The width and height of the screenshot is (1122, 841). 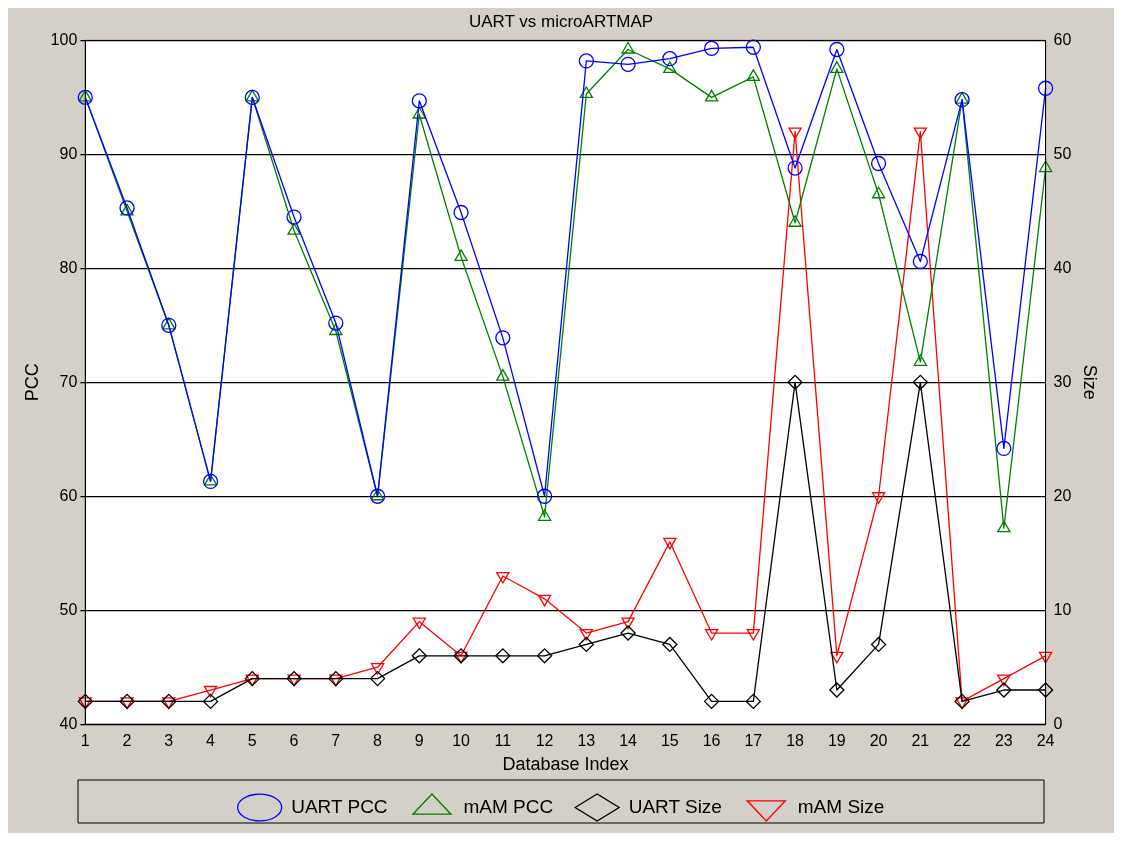 What do you see at coordinates (1058, 723) in the screenshot?
I see `y2-tick-label: 0` at bounding box center [1058, 723].